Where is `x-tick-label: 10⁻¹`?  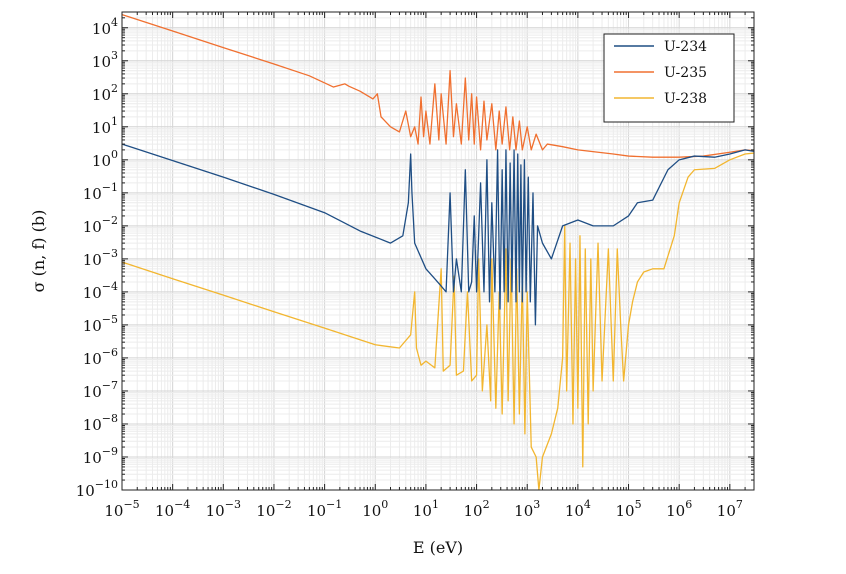 x-tick-label: 10⁻¹ is located at coordinates (324, 509).